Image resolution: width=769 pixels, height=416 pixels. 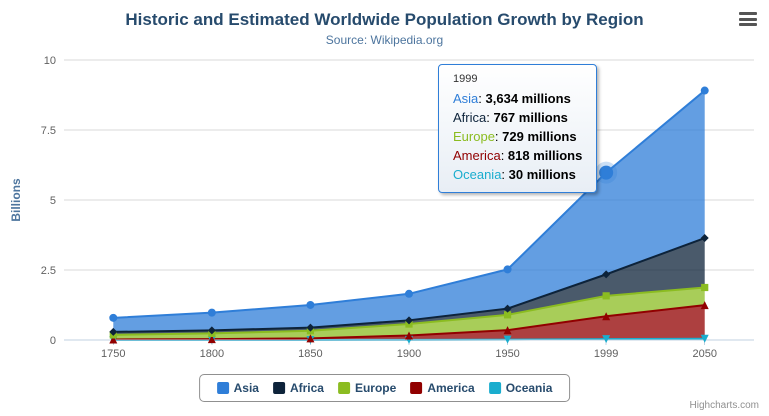 I want to click on tooltip-series-name: Africa, so click(x=470, y=117).